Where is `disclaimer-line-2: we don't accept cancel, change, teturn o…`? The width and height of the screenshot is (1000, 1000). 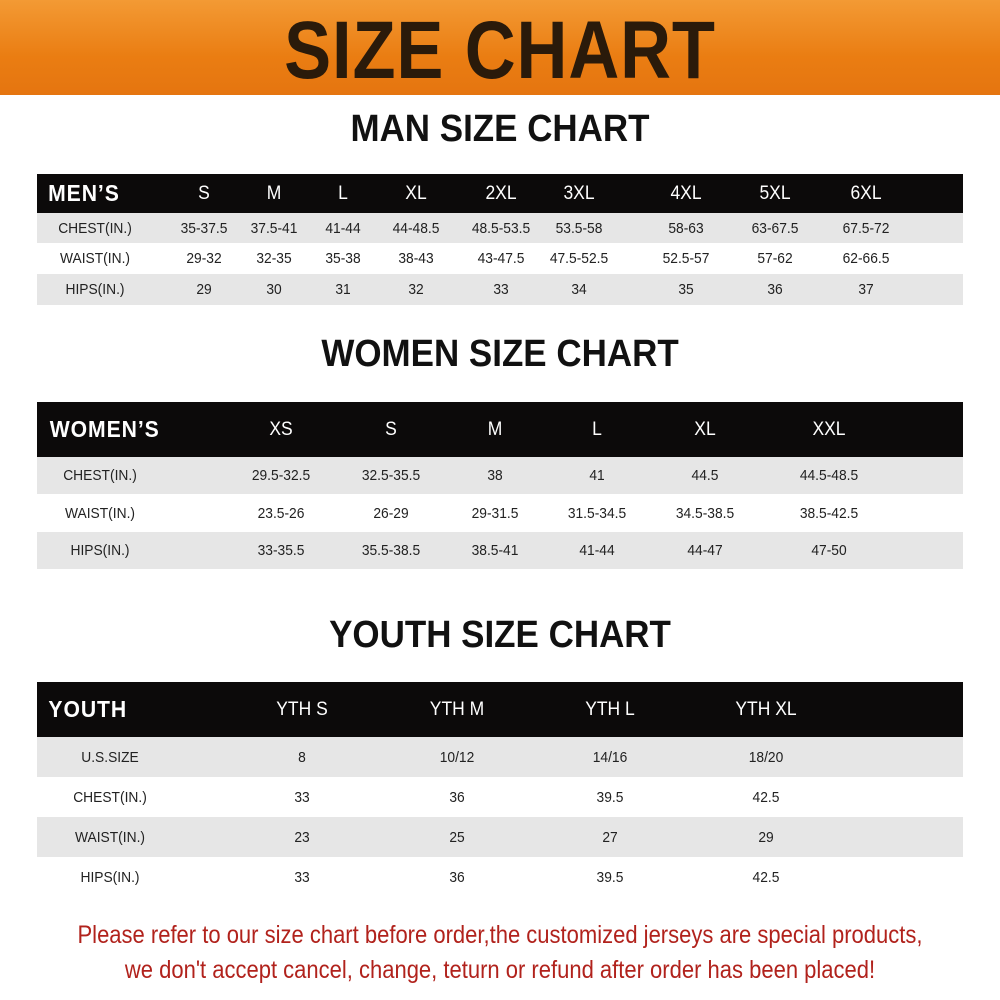
disclaimer-line-2: we don't accept cancel, change, teturn o… is located at coordinates (500, 970).